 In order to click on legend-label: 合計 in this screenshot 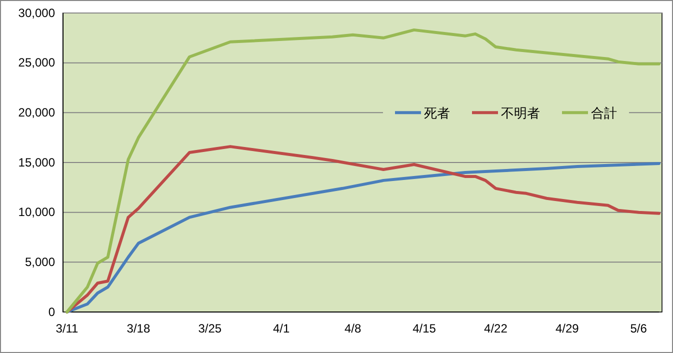, I will do `click(604, 113)`.